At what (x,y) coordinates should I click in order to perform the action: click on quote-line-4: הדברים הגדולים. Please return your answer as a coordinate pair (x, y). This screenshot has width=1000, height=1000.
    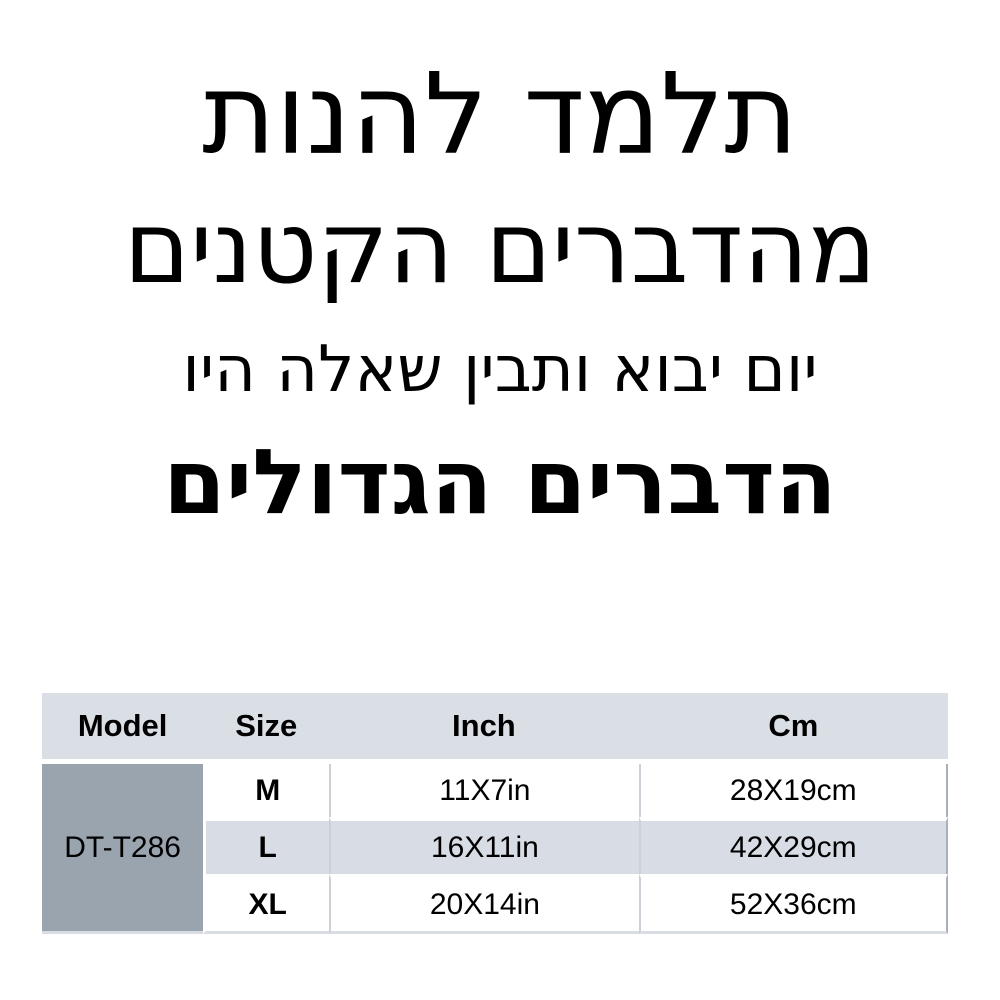
    Looking at the image, I should click on (500, 482).